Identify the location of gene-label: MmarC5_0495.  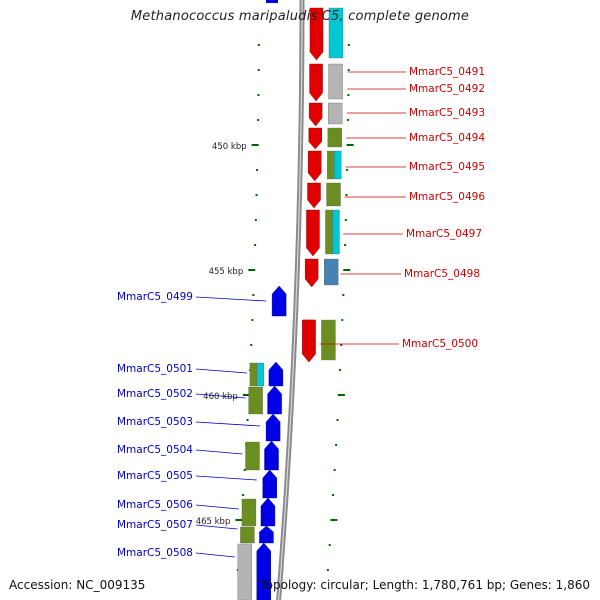
(447, 167).